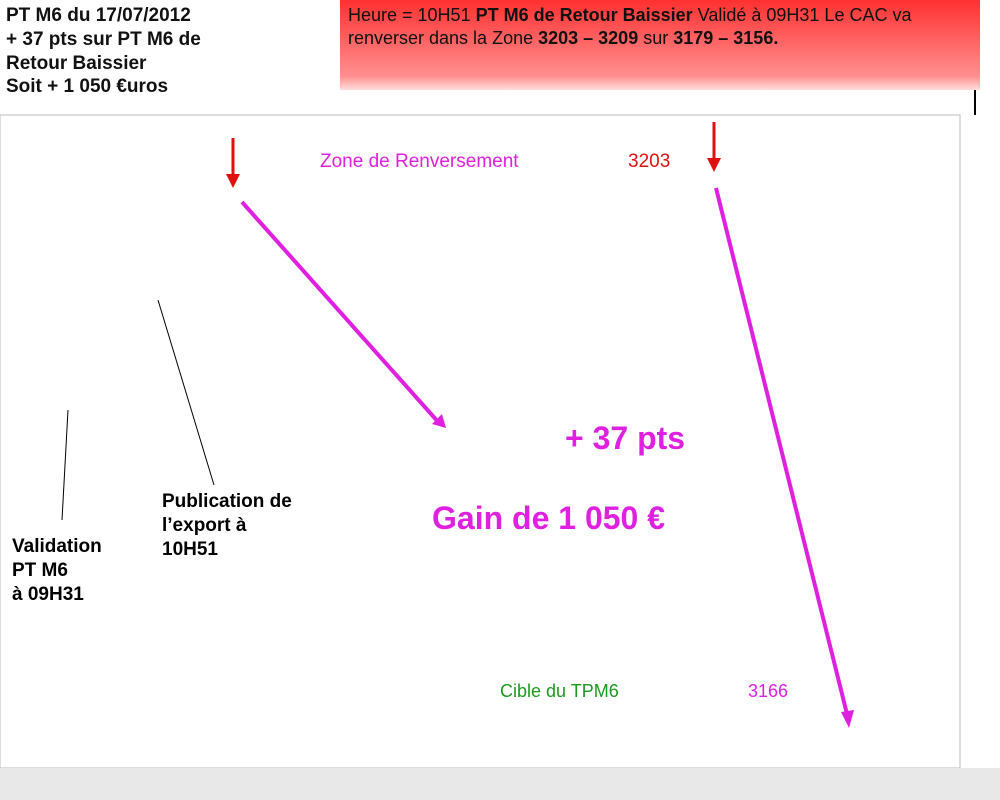 The image size is (1000, 800). I want to click on title-line: PT M6 du 17/07/2012, so click(98, 15).